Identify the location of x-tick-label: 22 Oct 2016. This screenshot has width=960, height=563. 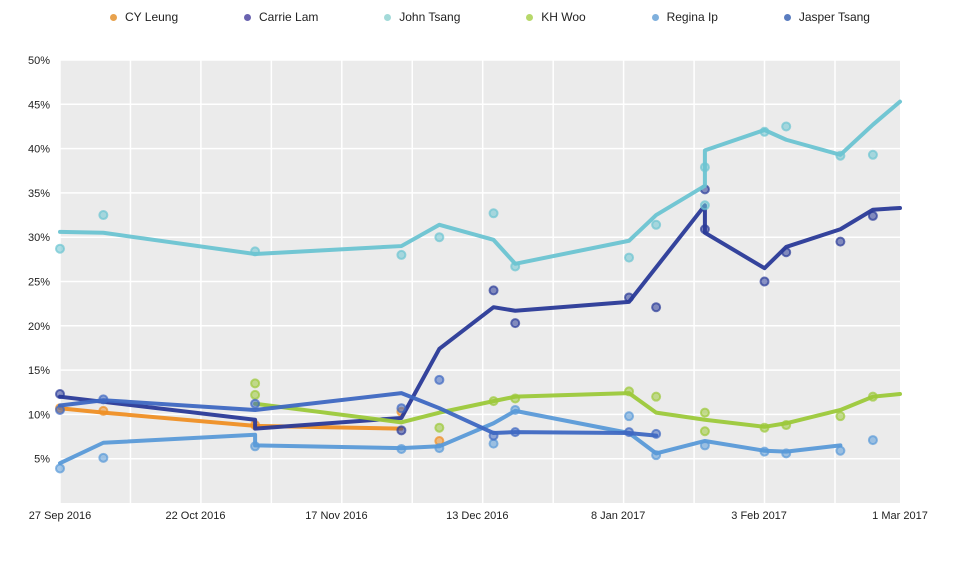
(196, 516).